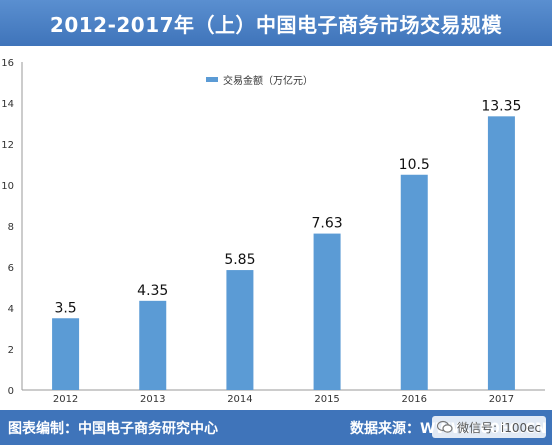 Image resolution: width=552 pixels, height=445 pixels. I want to click on x-tick-label: 2016, so click(414, 399).